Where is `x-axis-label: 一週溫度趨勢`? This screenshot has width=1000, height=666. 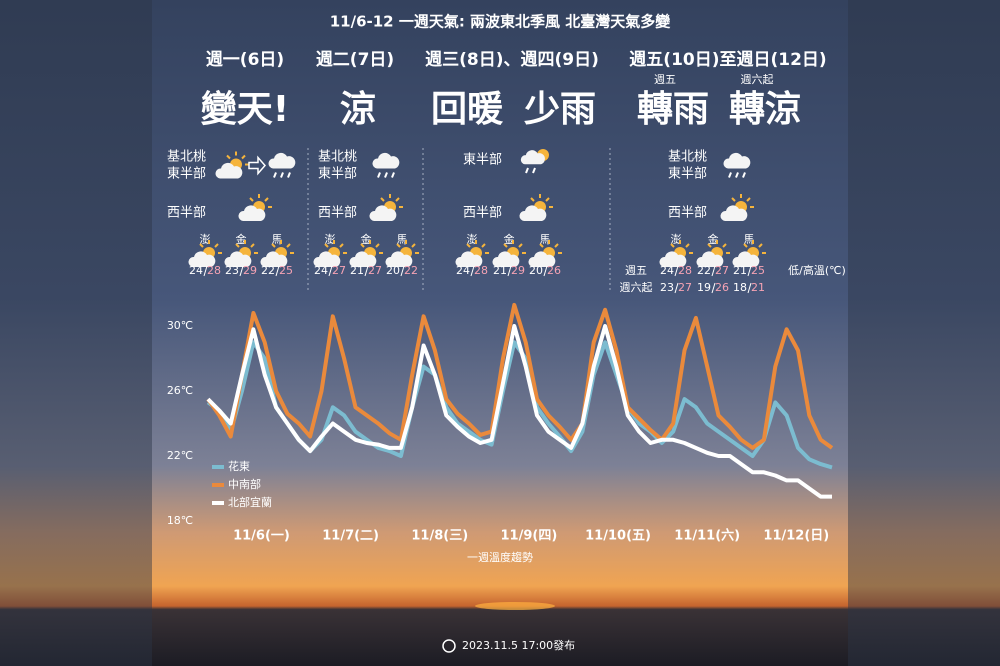 x-axis-label: 一週溫度趨勢 is located at coordinates (500, 557).